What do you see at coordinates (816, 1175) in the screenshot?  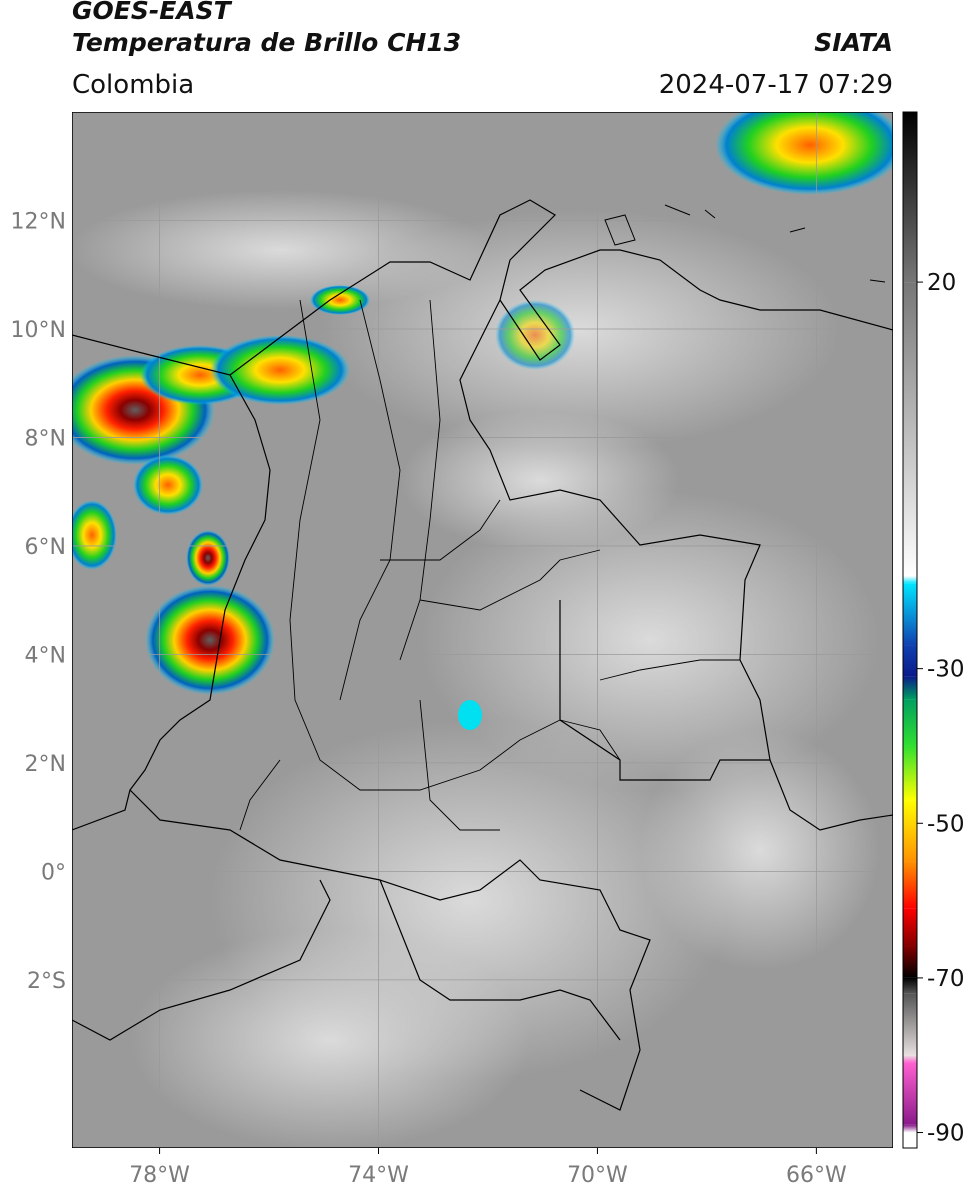 I see `lon-tick-label: 66°W` at bounding box center [816, 1175].